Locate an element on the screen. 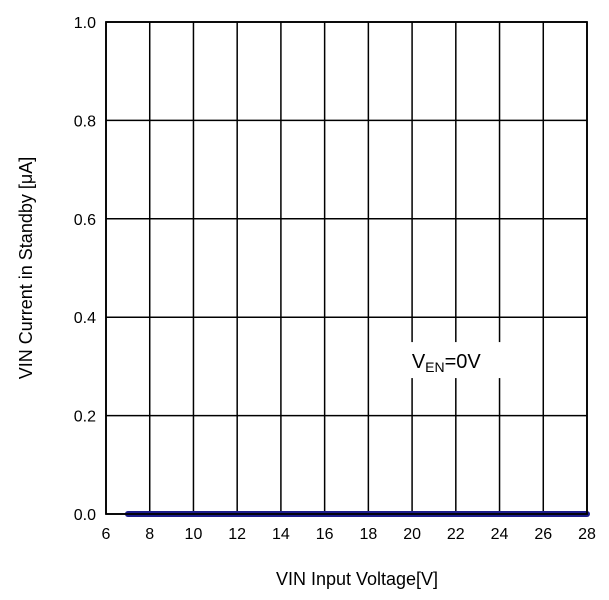 The image size is (609, 600). annotation-text: VEN=0V is located at coordinates (447, 363).